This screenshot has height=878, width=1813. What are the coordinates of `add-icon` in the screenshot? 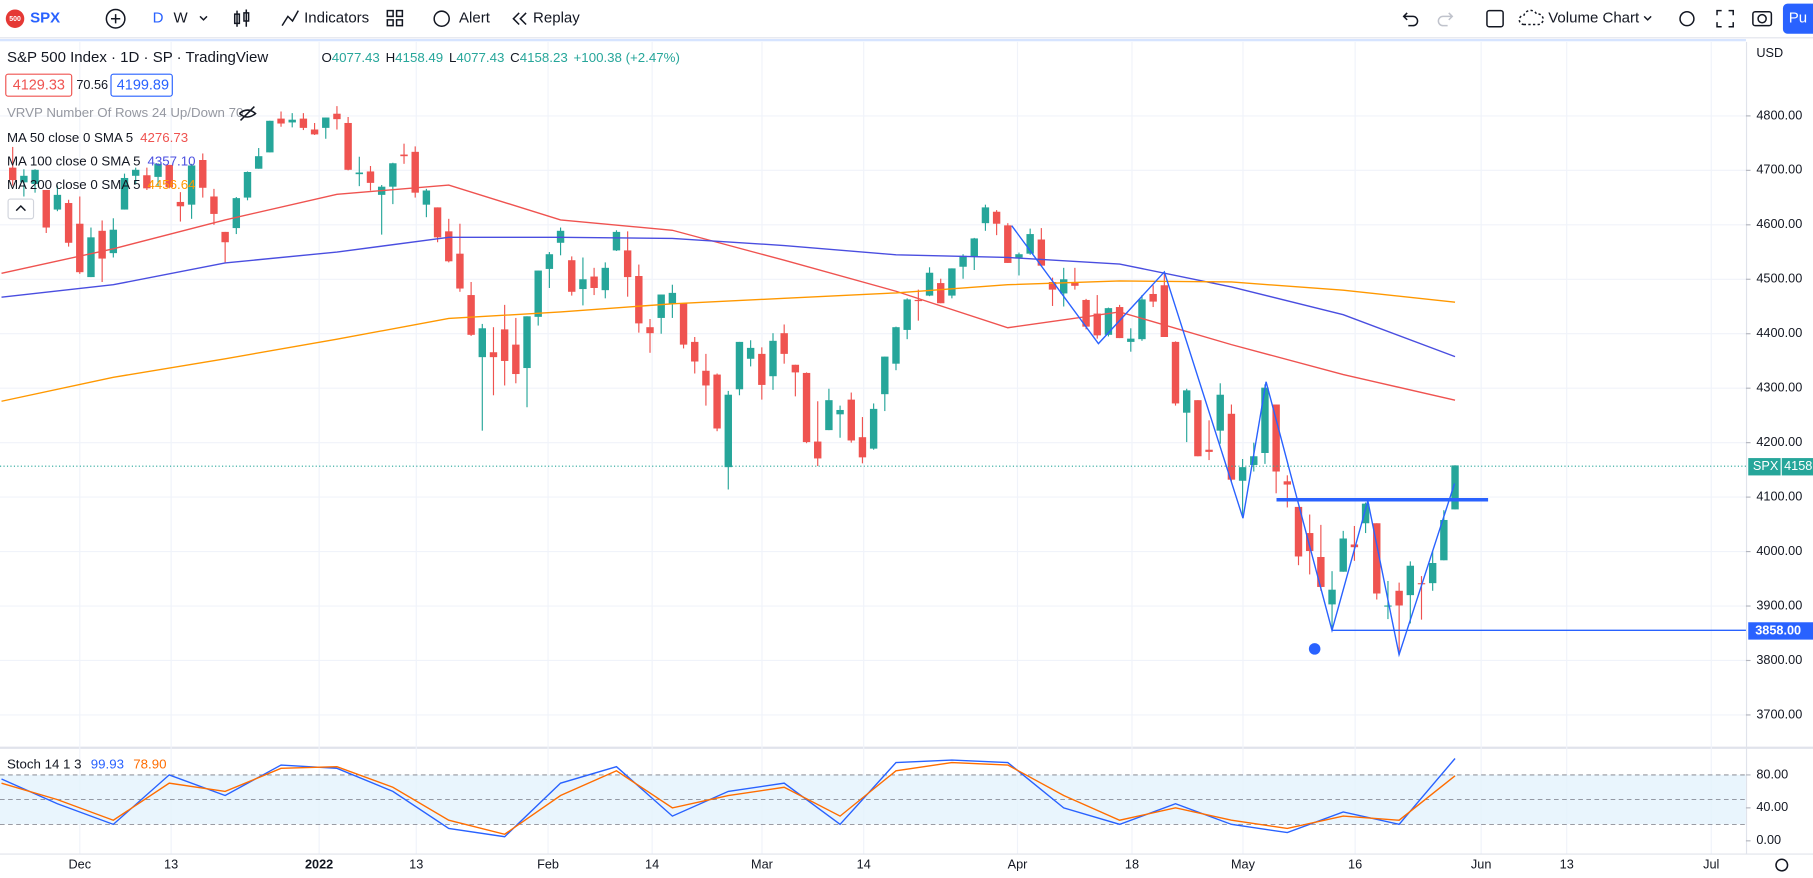 It's located at (116, 19).